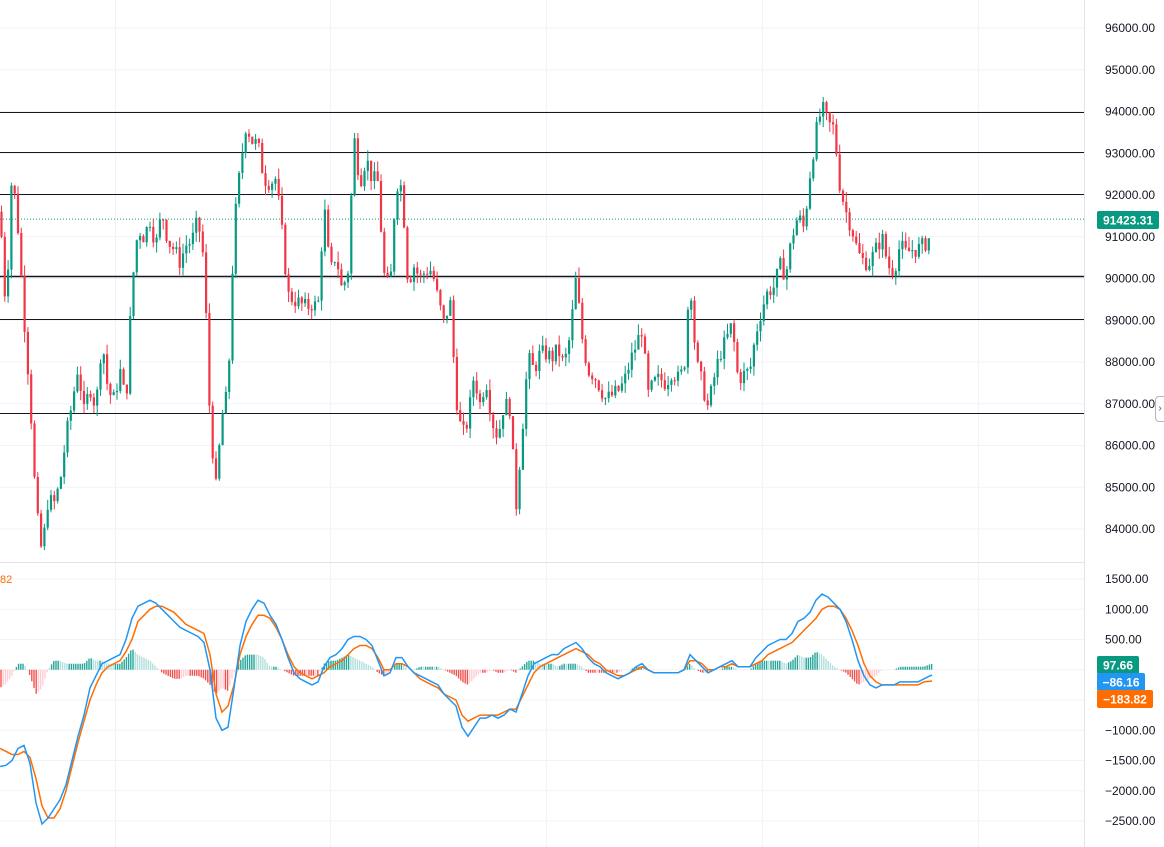 The width and height of the screenshot is (1164, 847). I want to click on price-scale-background, so click(1124, 423).